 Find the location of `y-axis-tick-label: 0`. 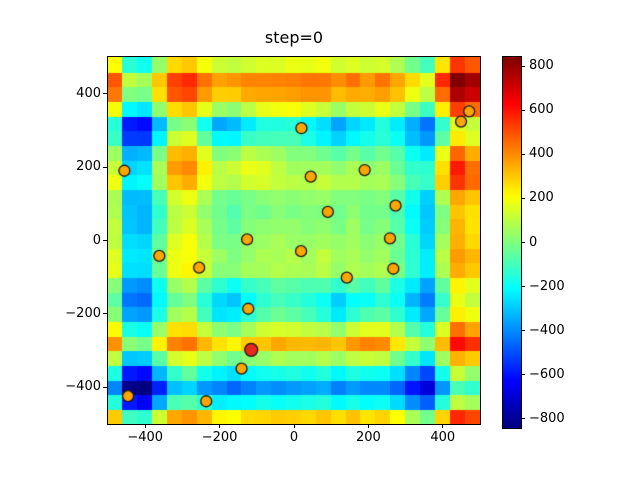

y-axis-tick-label: 0 is located at coordinates (96, 240).